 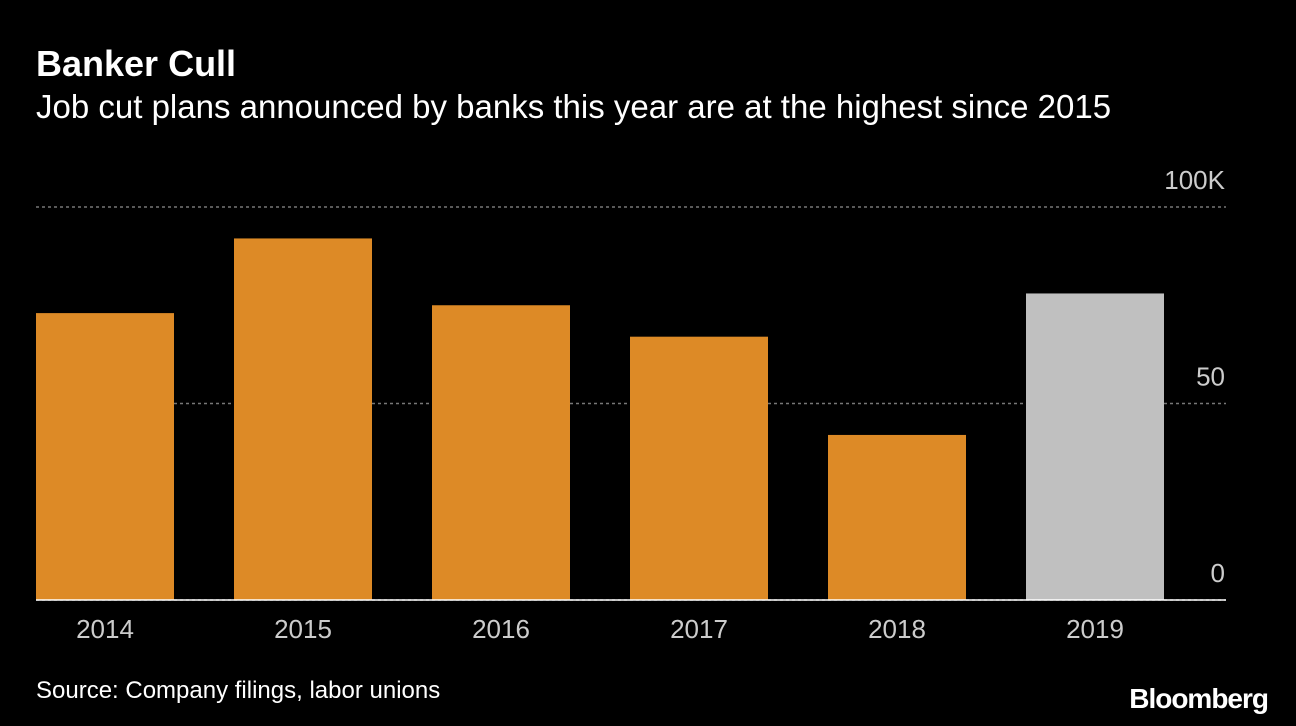 I want to click on y-tick-label: 0, so click(x=1218, y=573).